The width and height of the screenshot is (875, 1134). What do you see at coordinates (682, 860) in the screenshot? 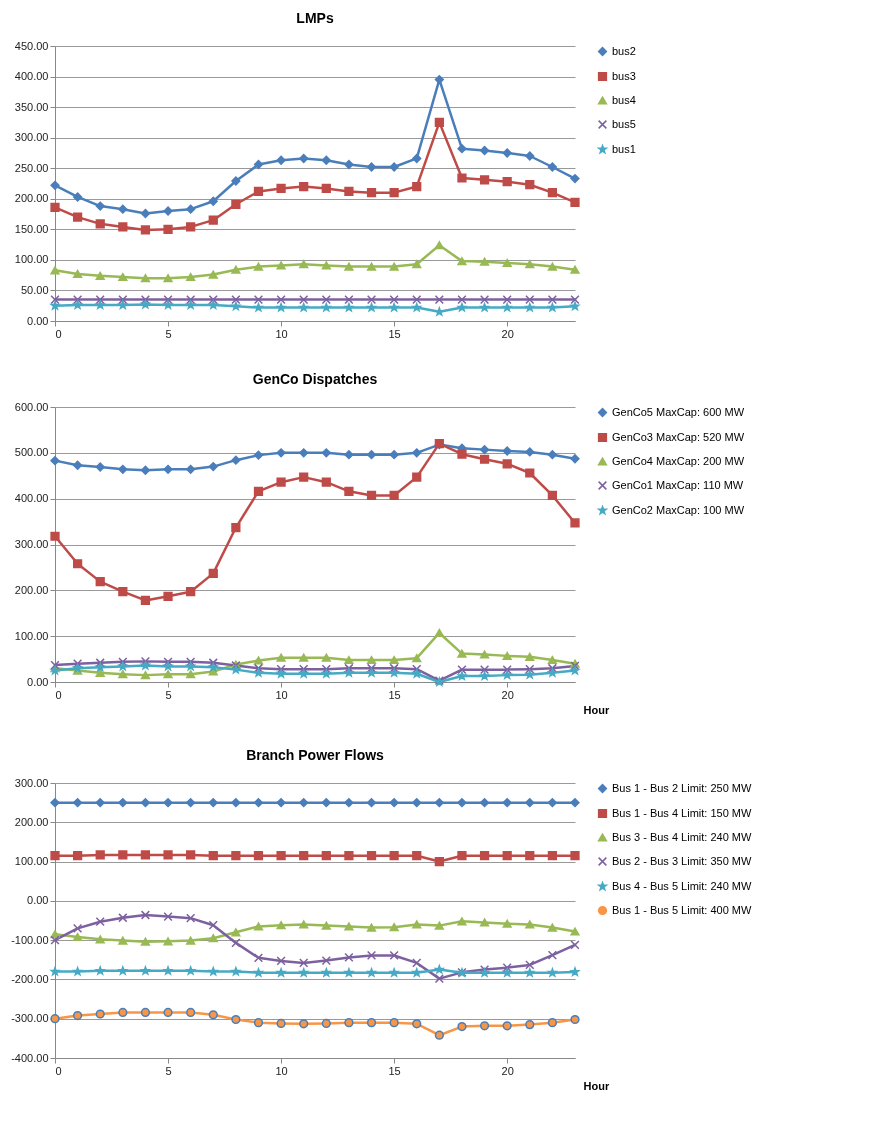
I see `legend-label: Bus 2 - Bus 3 Limit: 350 MW` at bounding box center [682, 860].